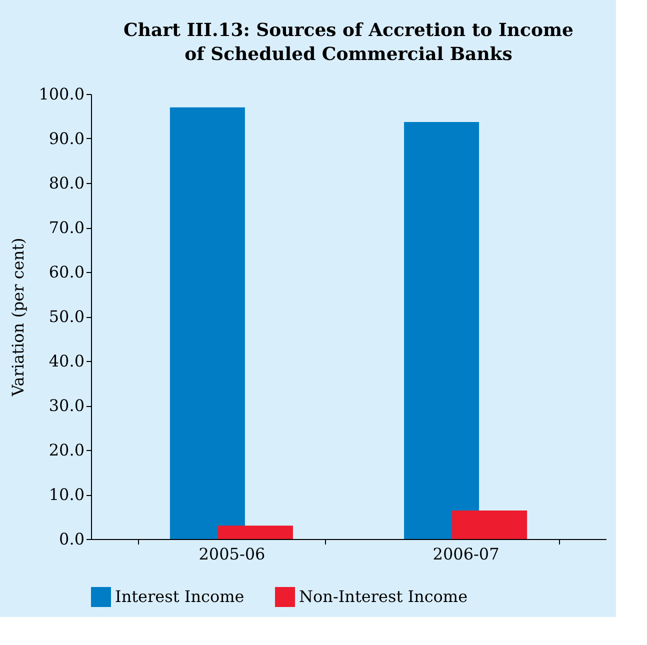  What do you see at coordinates (66, 272) in the screenshot?
I see `y-tick-label: 60.0` at bounding box center [66, 272].